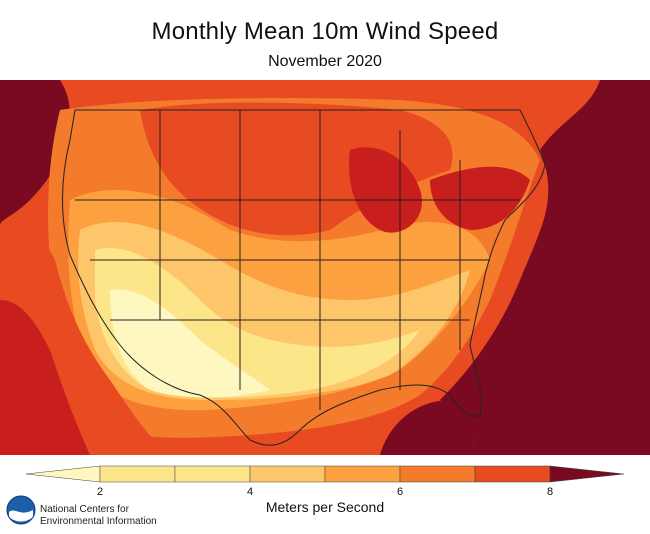 This screenshot has height=534, width=650. What do you see at coordinates (84, 509) in the screenshot?
I see `organization-name-line1: National Centers for` at bounding box center [84, 509].